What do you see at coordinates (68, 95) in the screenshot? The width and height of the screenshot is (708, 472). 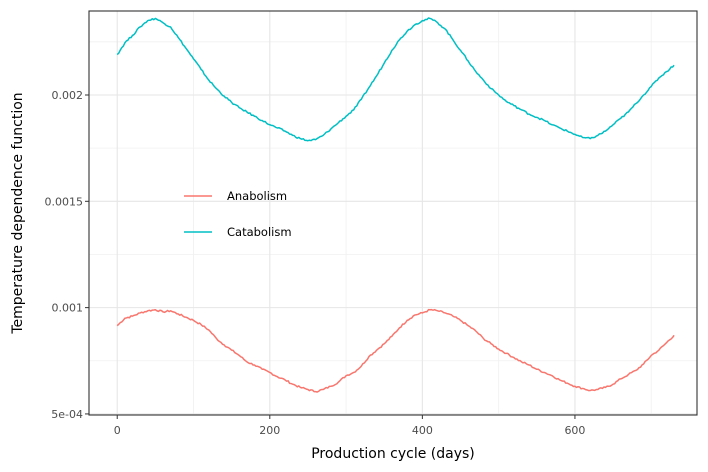 I see `y-tick-label: 0.002` at bounding box center [68, 95].